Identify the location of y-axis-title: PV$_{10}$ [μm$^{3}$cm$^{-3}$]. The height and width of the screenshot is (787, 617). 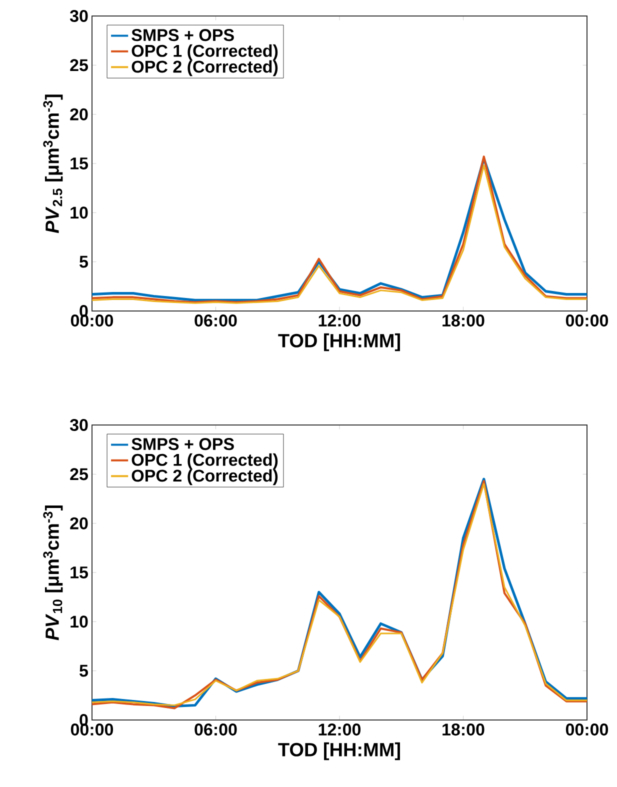
(53, 573).